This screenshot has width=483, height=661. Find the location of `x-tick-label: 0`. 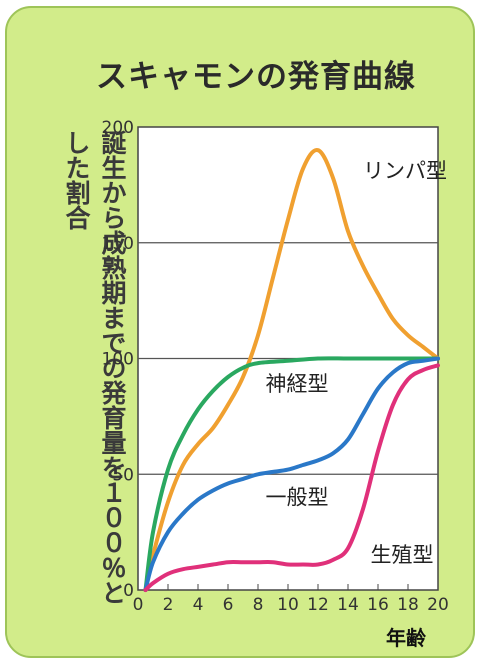

x-tick-label: 0 is located at coordinates (138, 605).